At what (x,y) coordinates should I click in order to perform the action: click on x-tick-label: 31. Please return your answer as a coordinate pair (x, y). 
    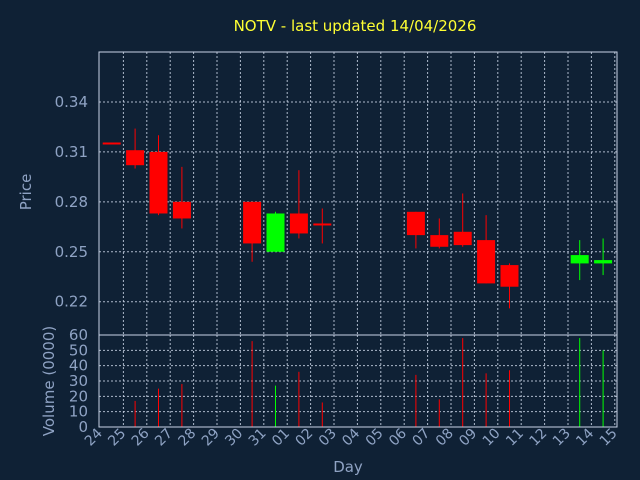
    Looking at the image, I should click on (258, 438).